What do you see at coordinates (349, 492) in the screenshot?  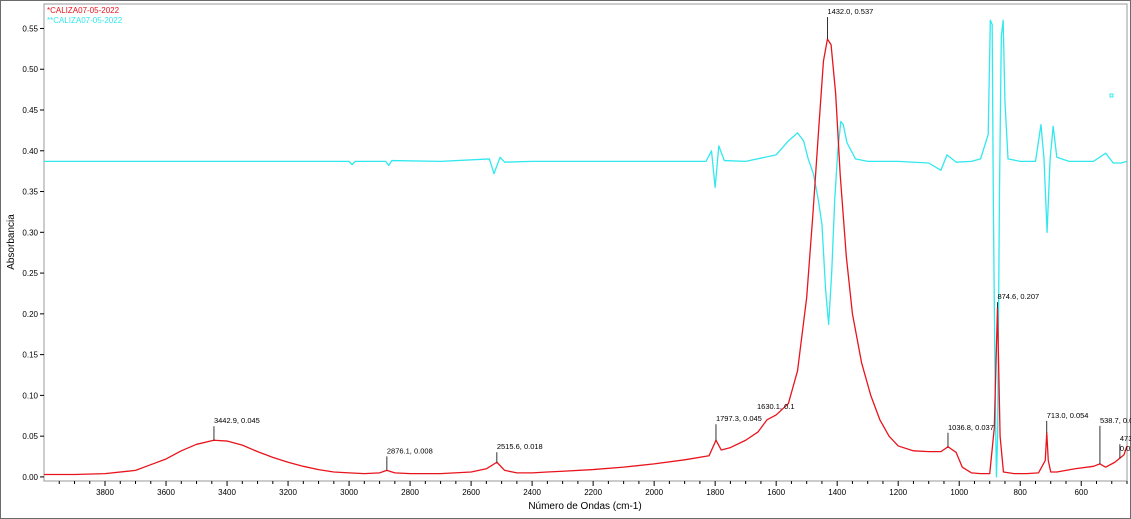 I see `x-tick-label: 3000` at bounding box center [349, 492].